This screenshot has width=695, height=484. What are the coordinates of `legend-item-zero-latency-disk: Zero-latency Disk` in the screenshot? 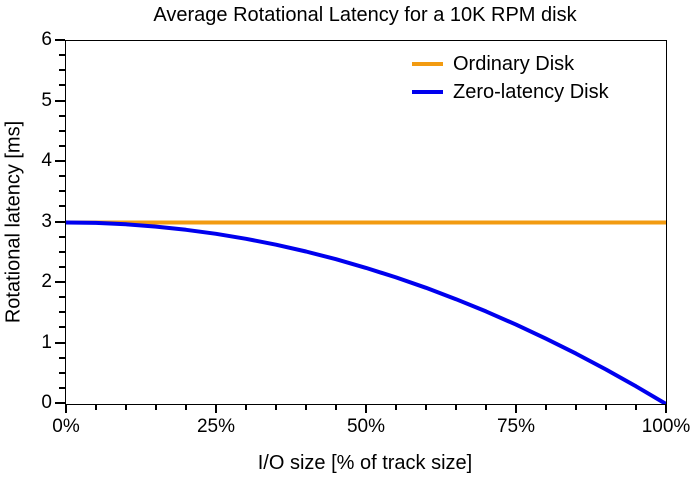 It's located at (510, 92).